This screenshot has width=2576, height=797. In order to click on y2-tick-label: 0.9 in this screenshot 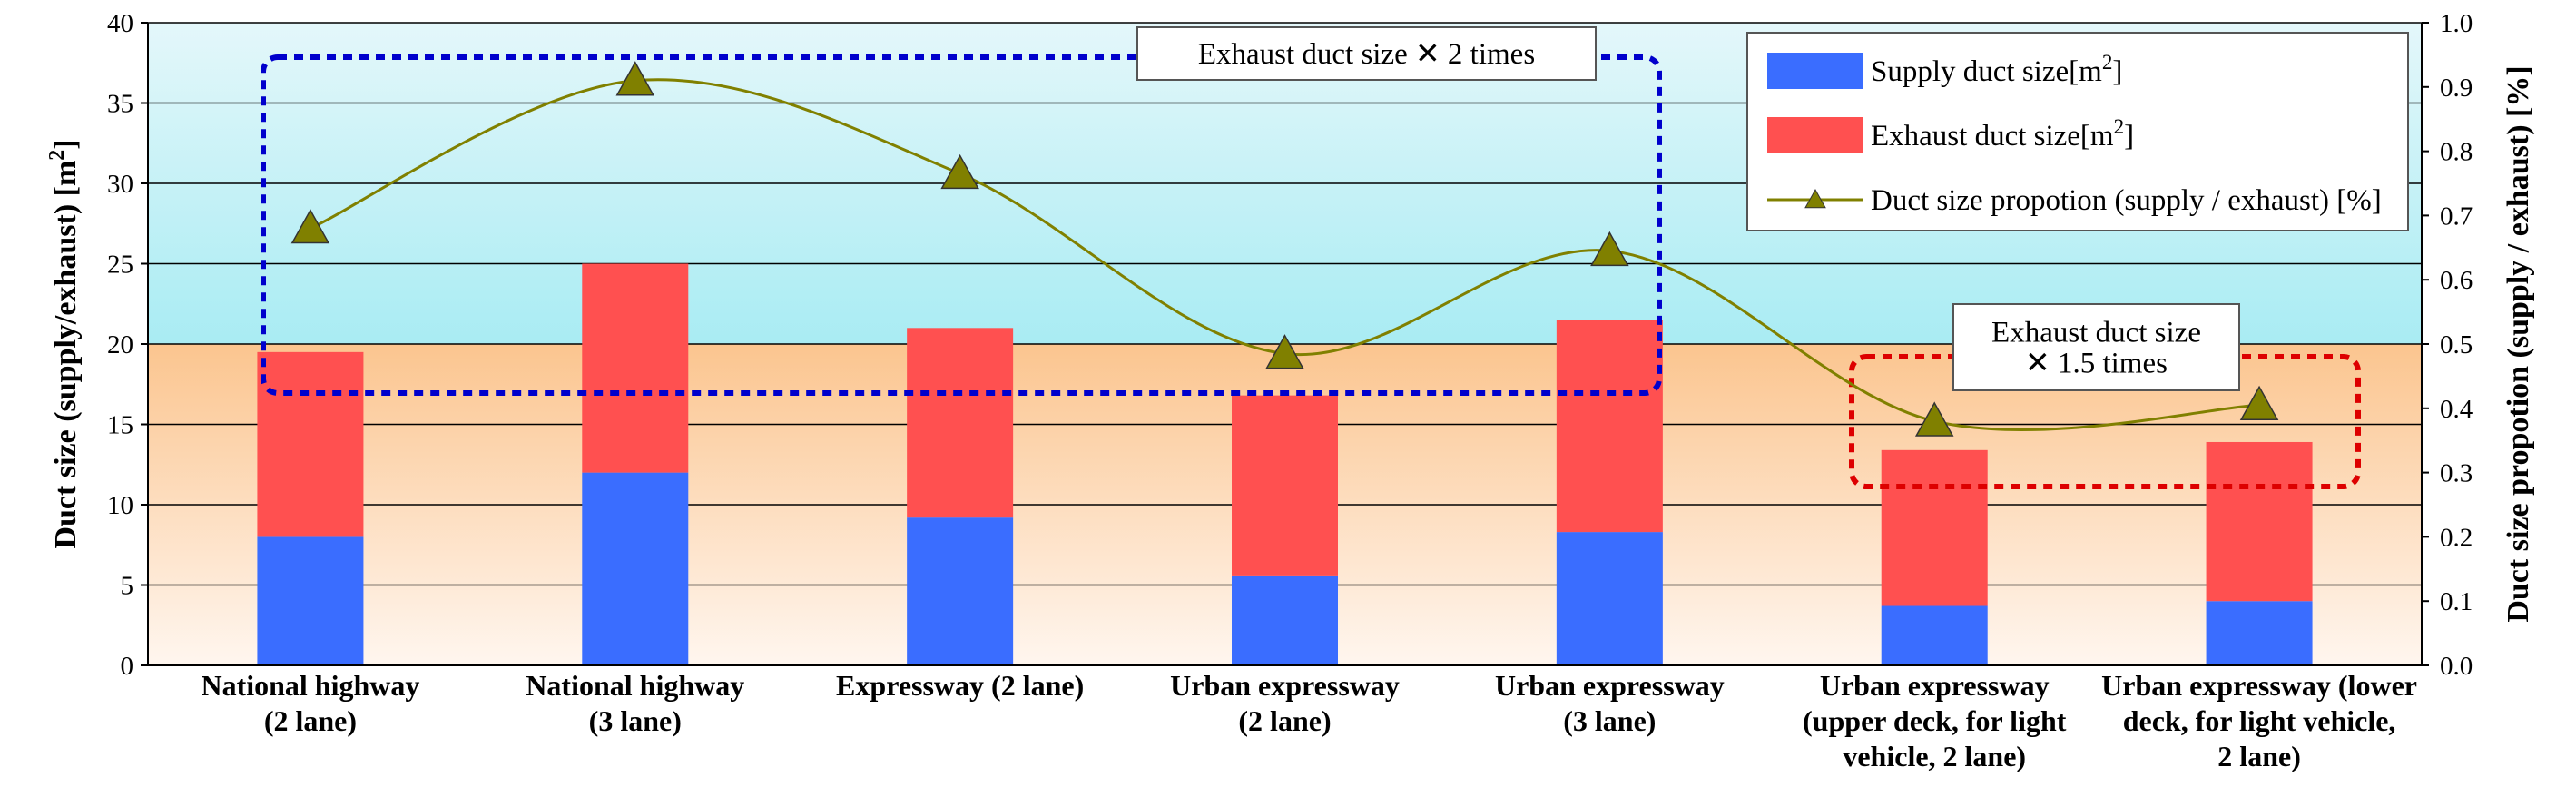, I will do `click(2456, 89)`.